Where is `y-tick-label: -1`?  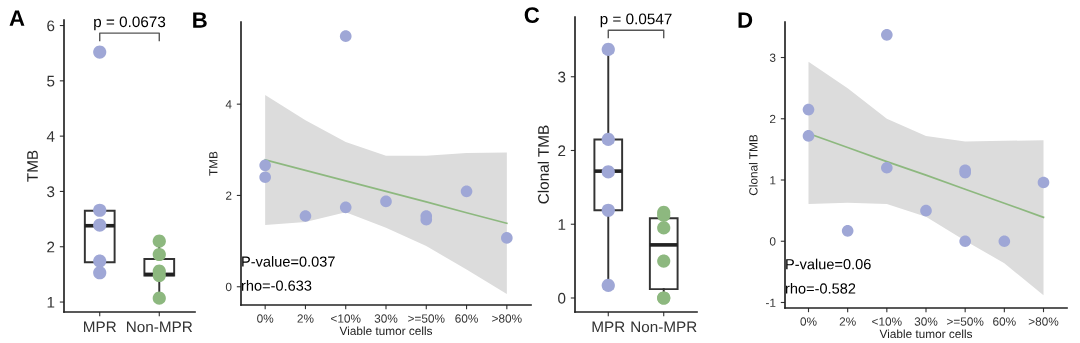 y-tick-label: -1 is located at coordinates (771, 302).